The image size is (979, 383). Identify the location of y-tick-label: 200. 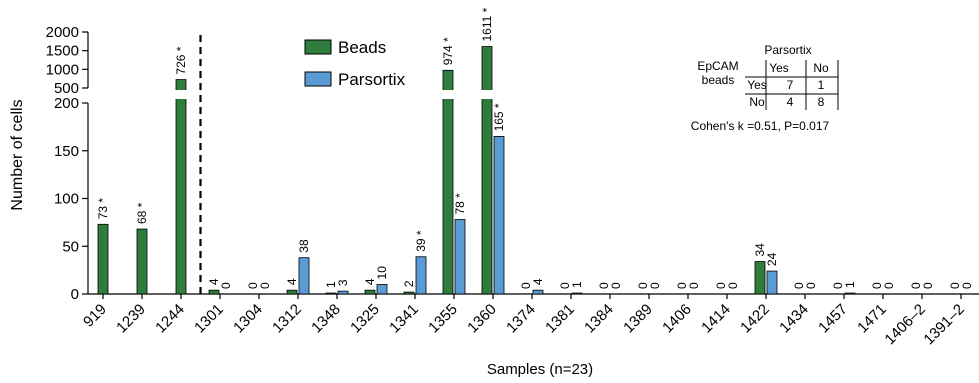
(66, 103).